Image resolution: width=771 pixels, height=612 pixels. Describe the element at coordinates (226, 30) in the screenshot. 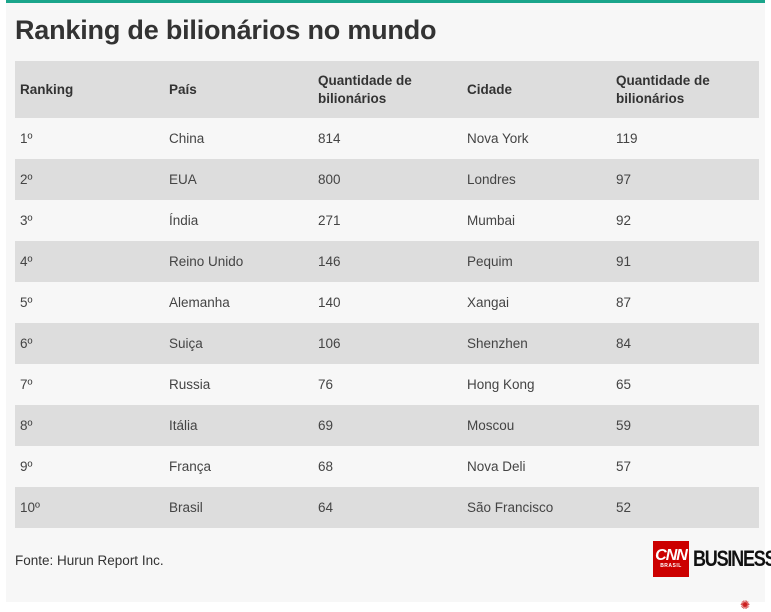

I see `page-title: Ranking de bilionários no mundo` at that location.